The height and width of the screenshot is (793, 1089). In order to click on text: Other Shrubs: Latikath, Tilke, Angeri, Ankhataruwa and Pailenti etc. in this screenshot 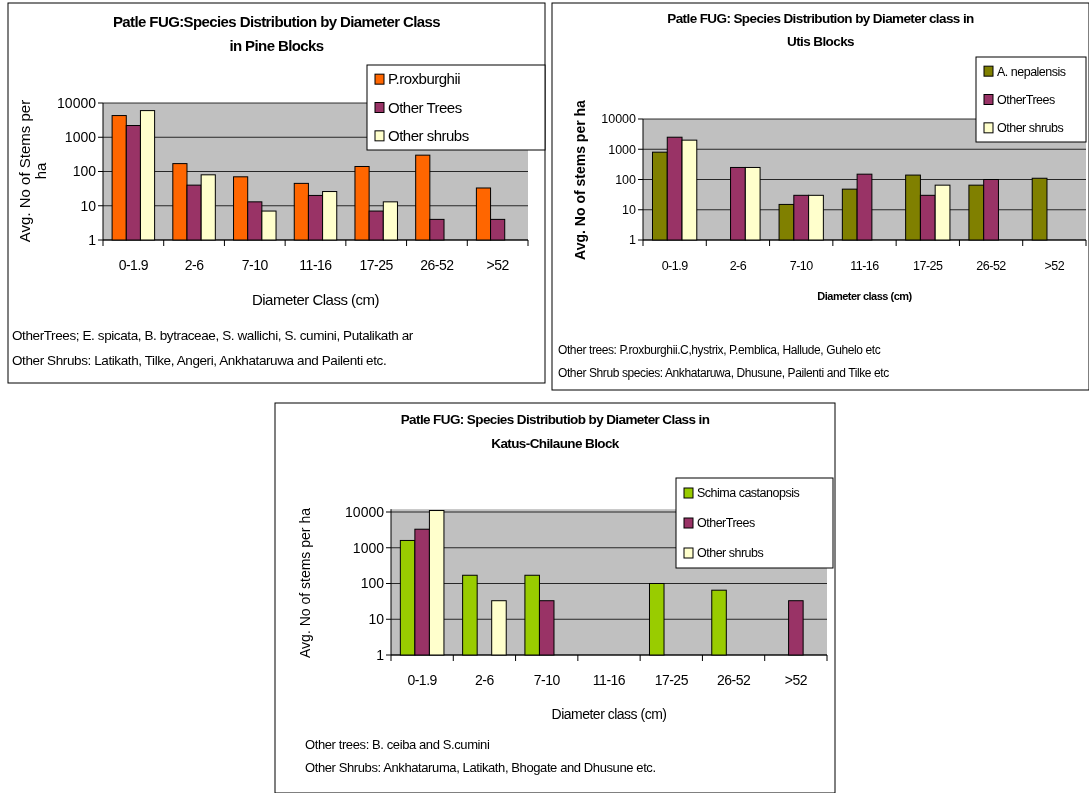, I will do `click(199, 360)`.